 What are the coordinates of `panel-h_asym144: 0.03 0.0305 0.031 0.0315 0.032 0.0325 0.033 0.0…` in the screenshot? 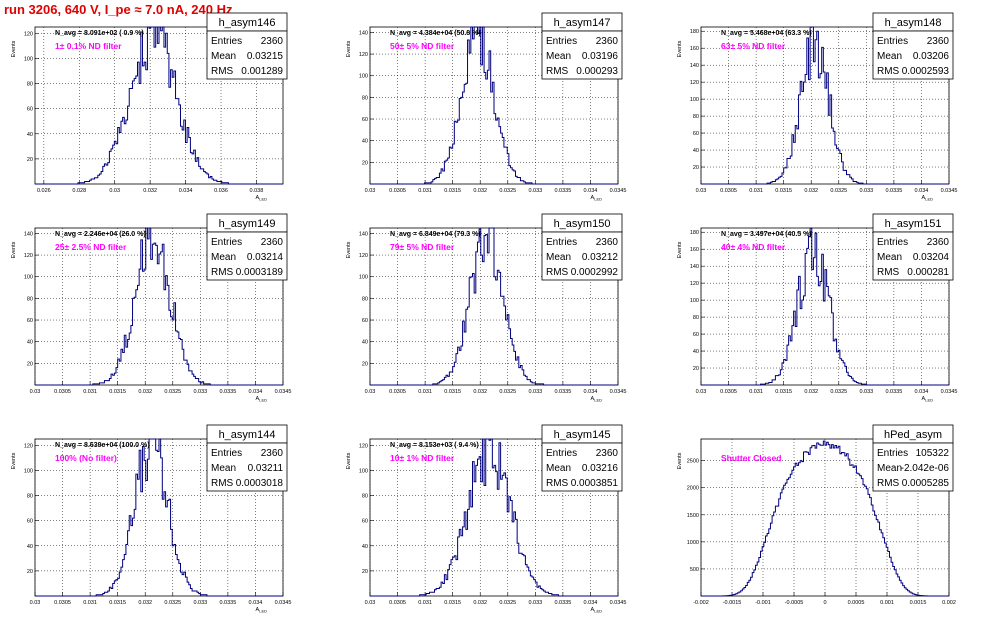 It's located at (151, 519).